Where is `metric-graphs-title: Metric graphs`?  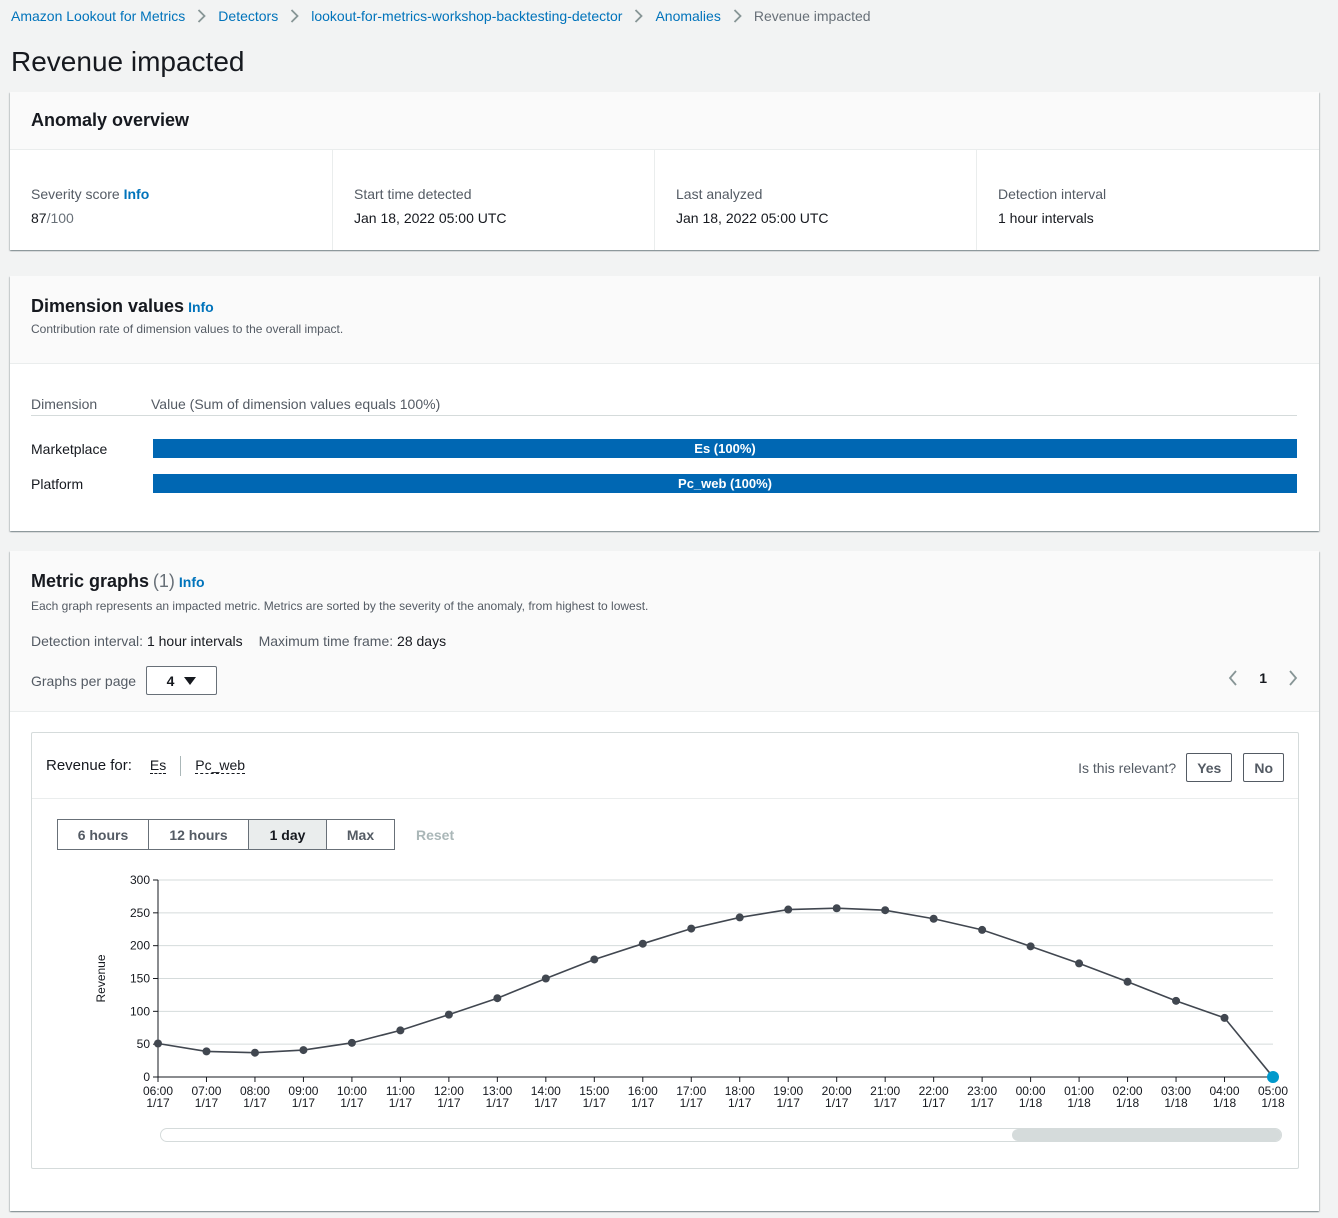 metric-graphs-title: Metric graphs is located at coordinates (90, 581).